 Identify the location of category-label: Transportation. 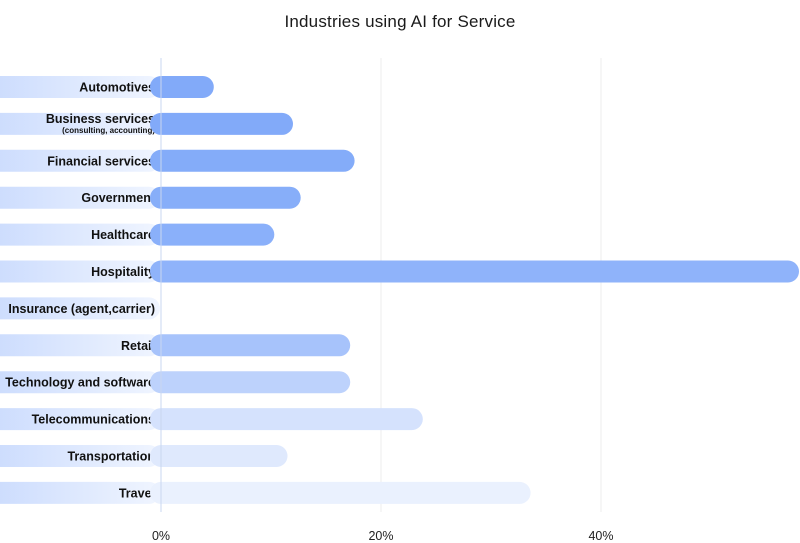
(111, 457).